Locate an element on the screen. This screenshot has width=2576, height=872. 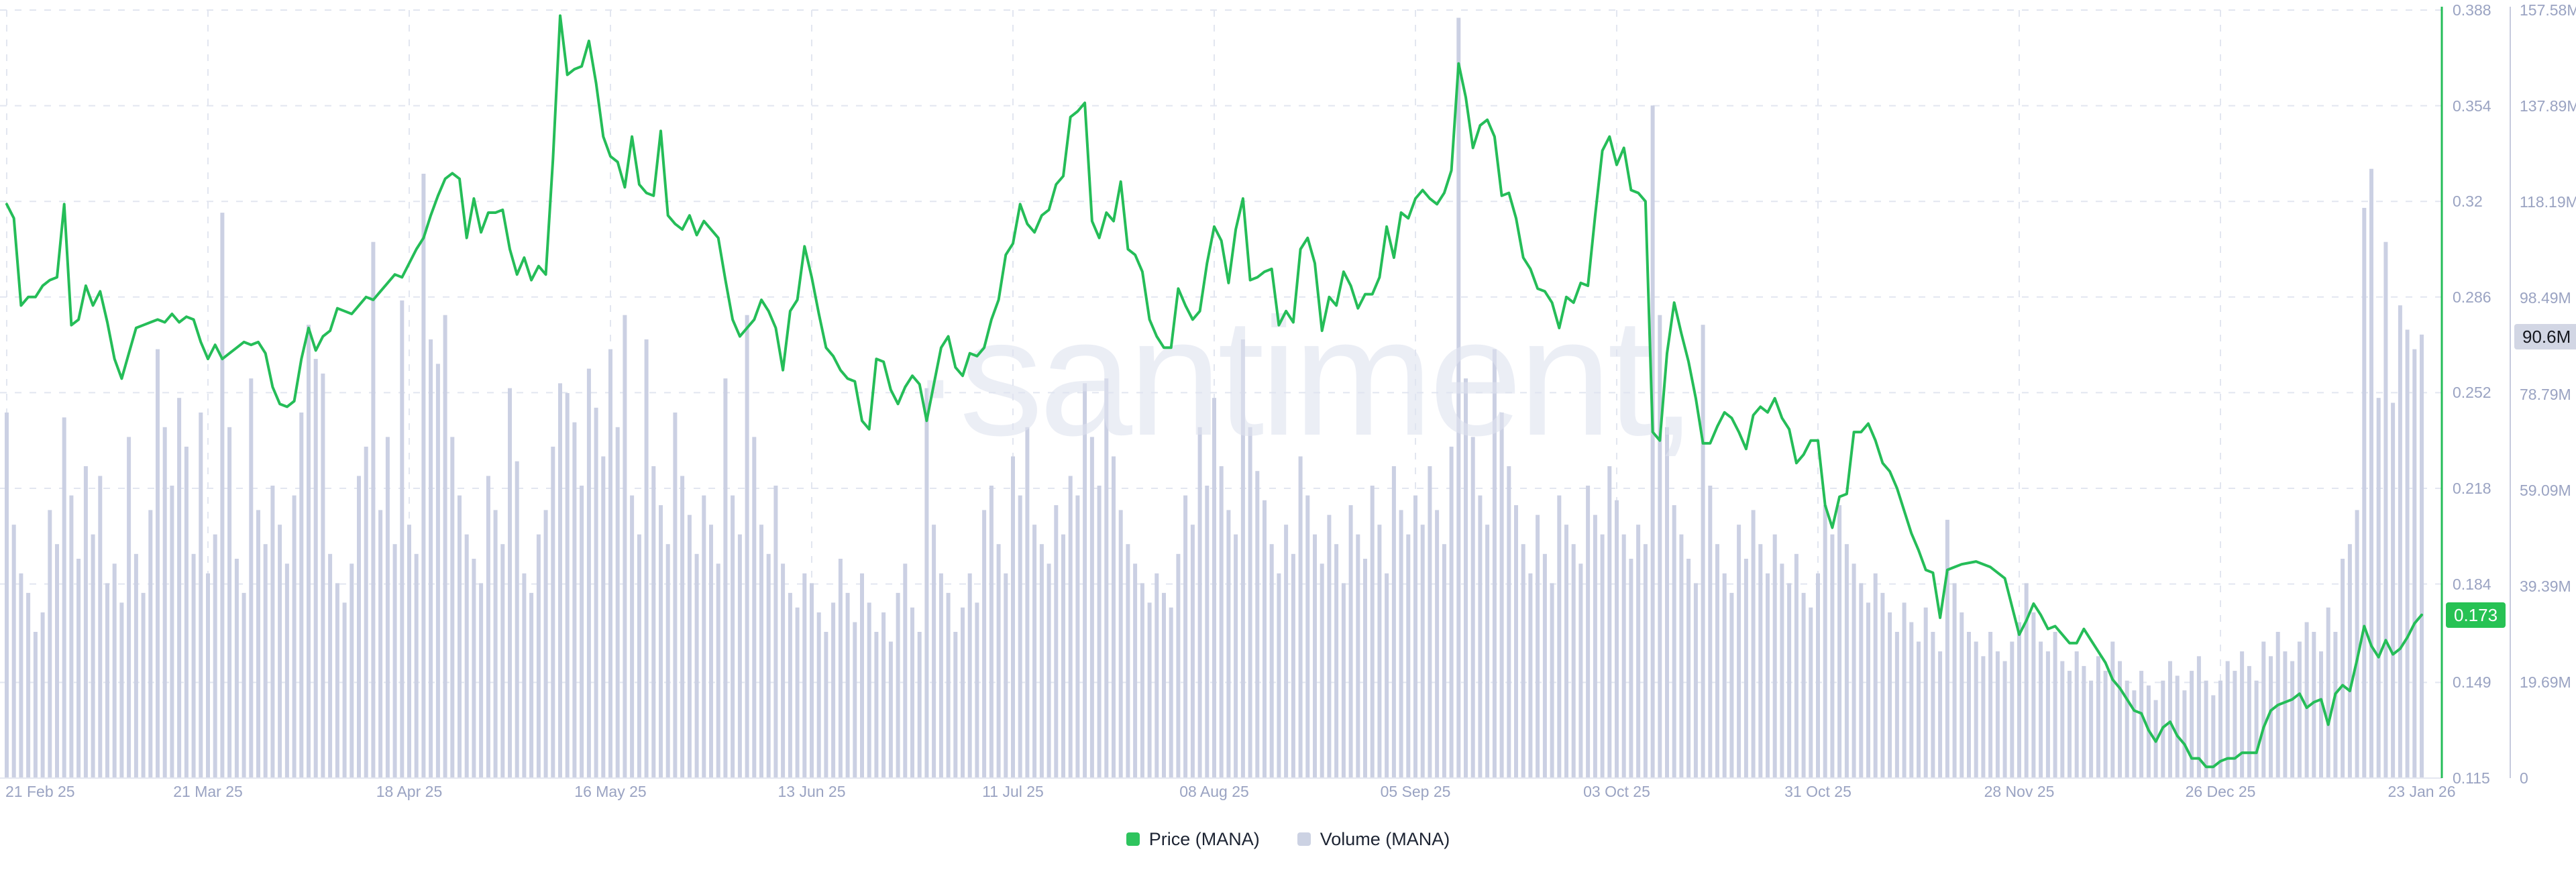
price-series-swatch-icon is located at coordinates (1133, 839).